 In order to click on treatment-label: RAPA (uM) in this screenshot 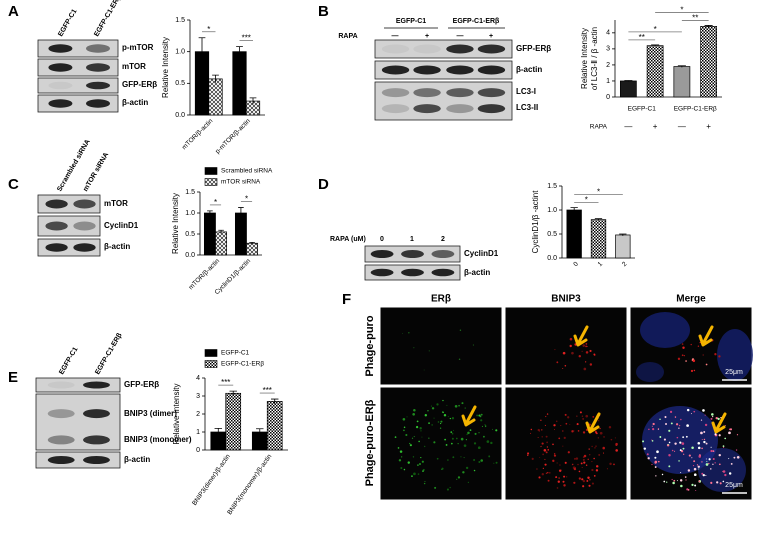, I will do `click(348, 239)`.